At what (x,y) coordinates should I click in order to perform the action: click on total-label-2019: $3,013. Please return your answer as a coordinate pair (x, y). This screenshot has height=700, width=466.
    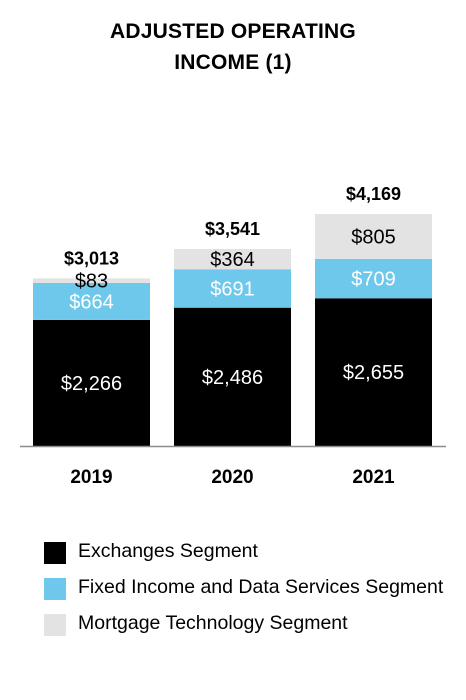
    Looking at the image, I should click on (91, 258).